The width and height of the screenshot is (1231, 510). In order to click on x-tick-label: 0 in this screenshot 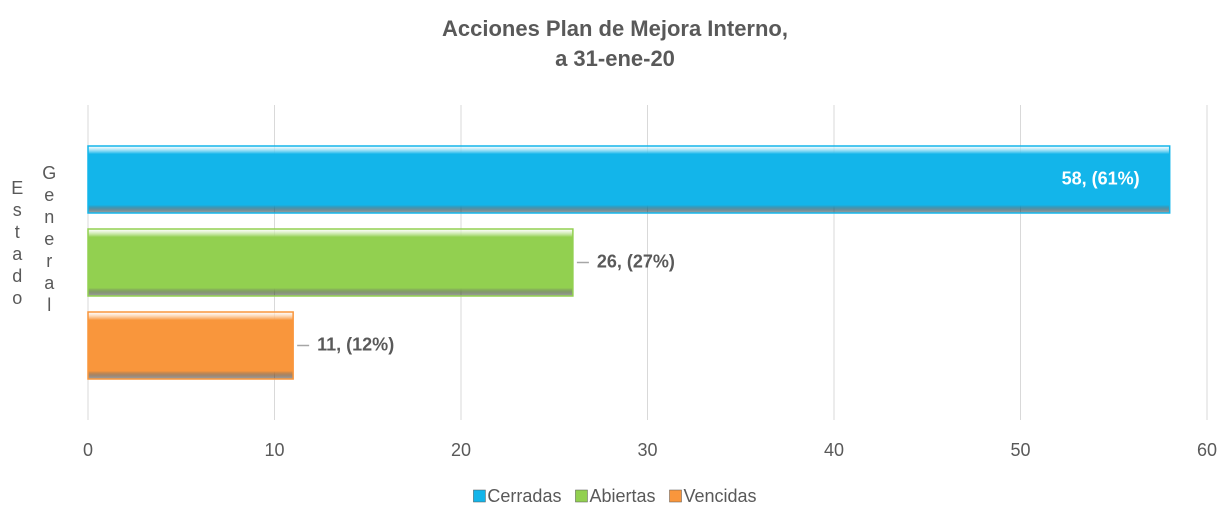, I will do `click(88, 450)`.